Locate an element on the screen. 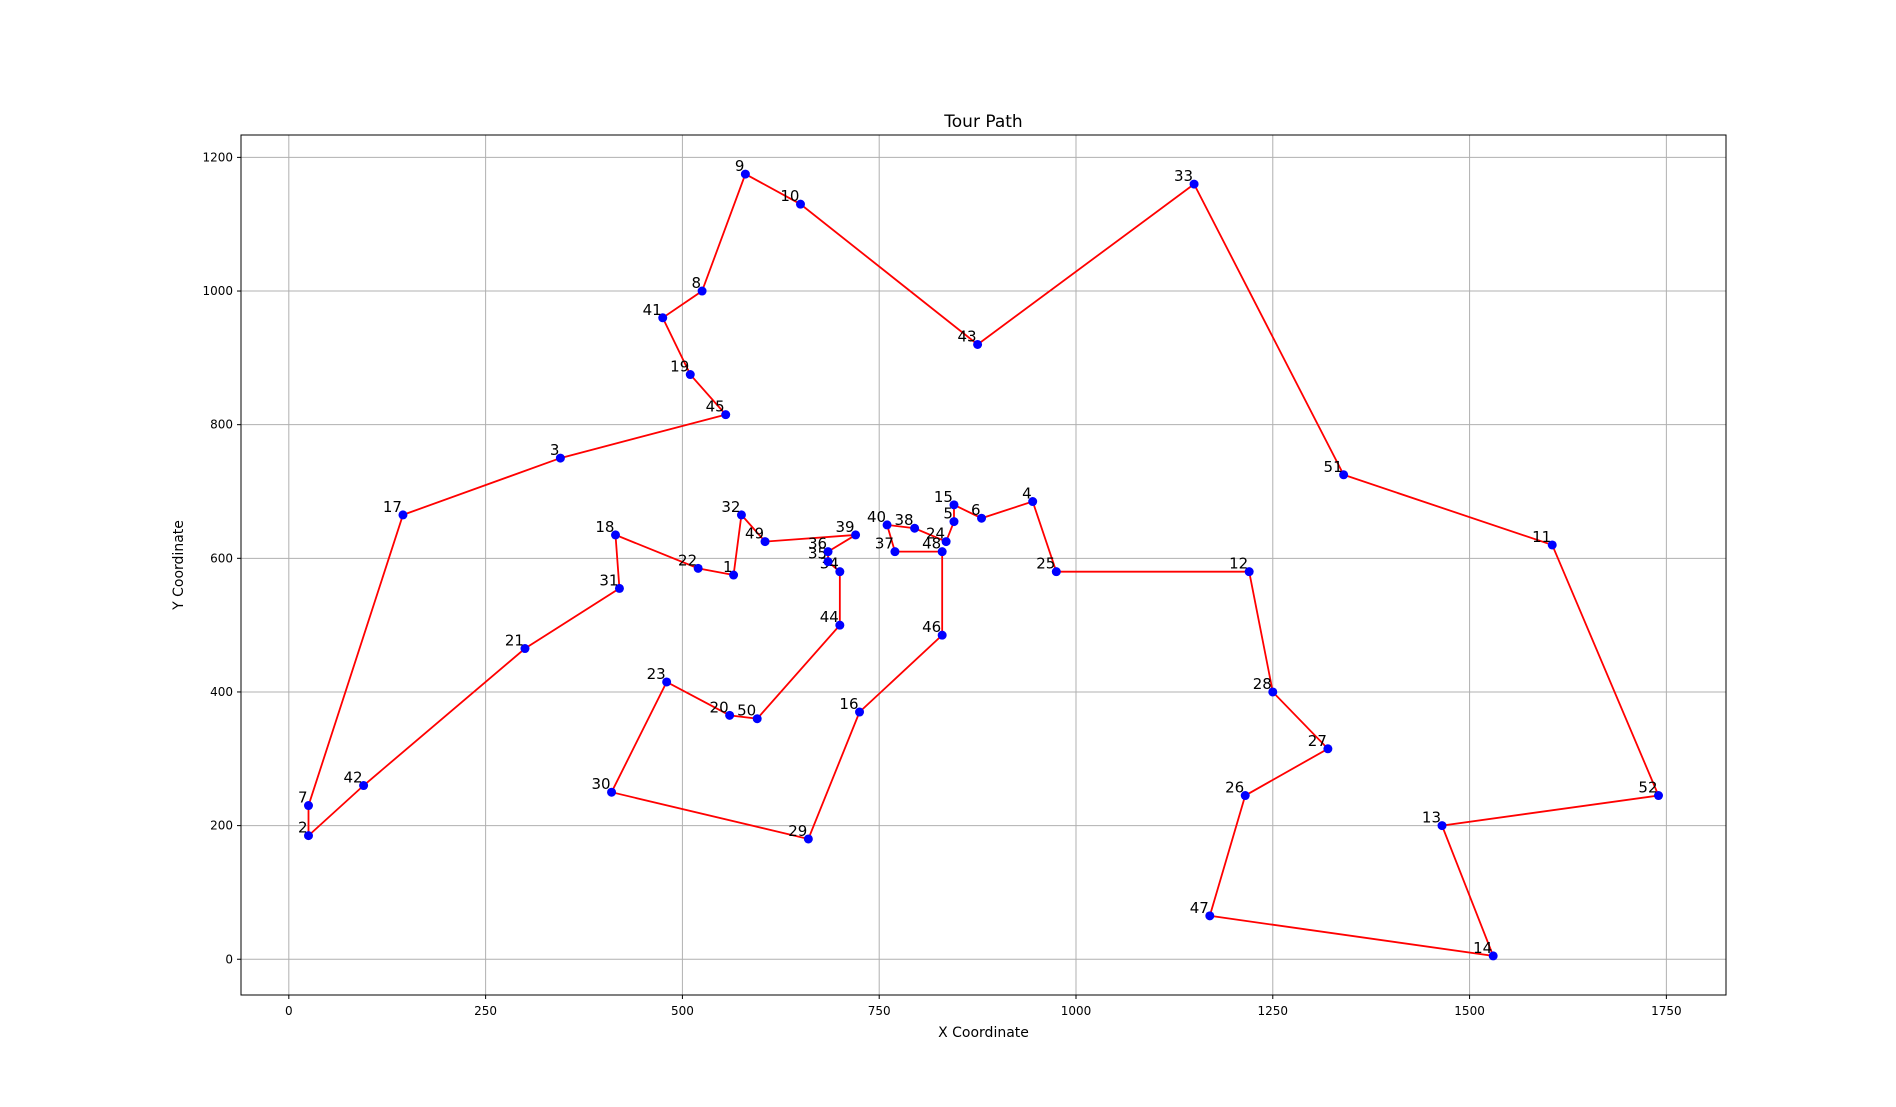 This screenshot has height=1107, width=1896. point-label: 5 is located at coordinates (948, 514).